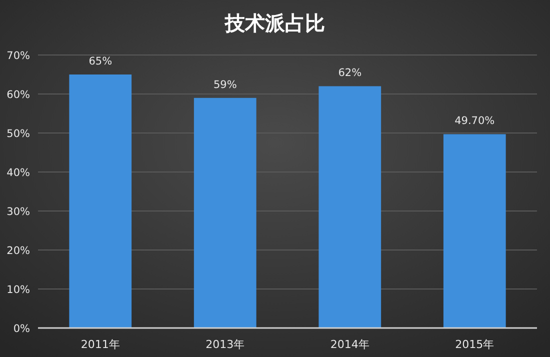 Image resolution: width=550 pixels, height=357 pixels. Describe the element at coordinates (18, 212) in the screenshot. I see `ytick: 30%` at that location.